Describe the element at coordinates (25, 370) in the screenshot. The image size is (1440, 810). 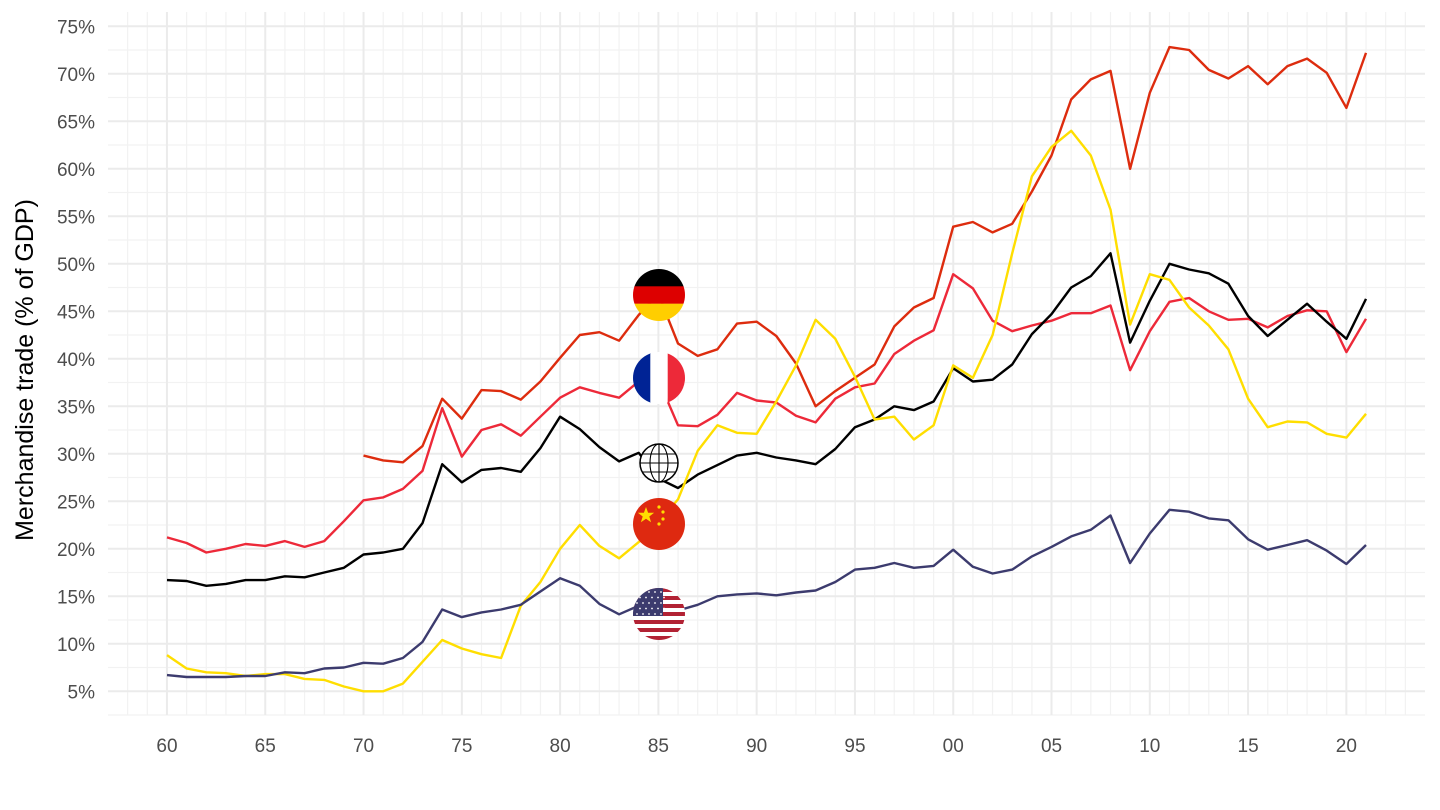
I see `y-axis-title: Merchandise trade (% of GDP)` at that location.